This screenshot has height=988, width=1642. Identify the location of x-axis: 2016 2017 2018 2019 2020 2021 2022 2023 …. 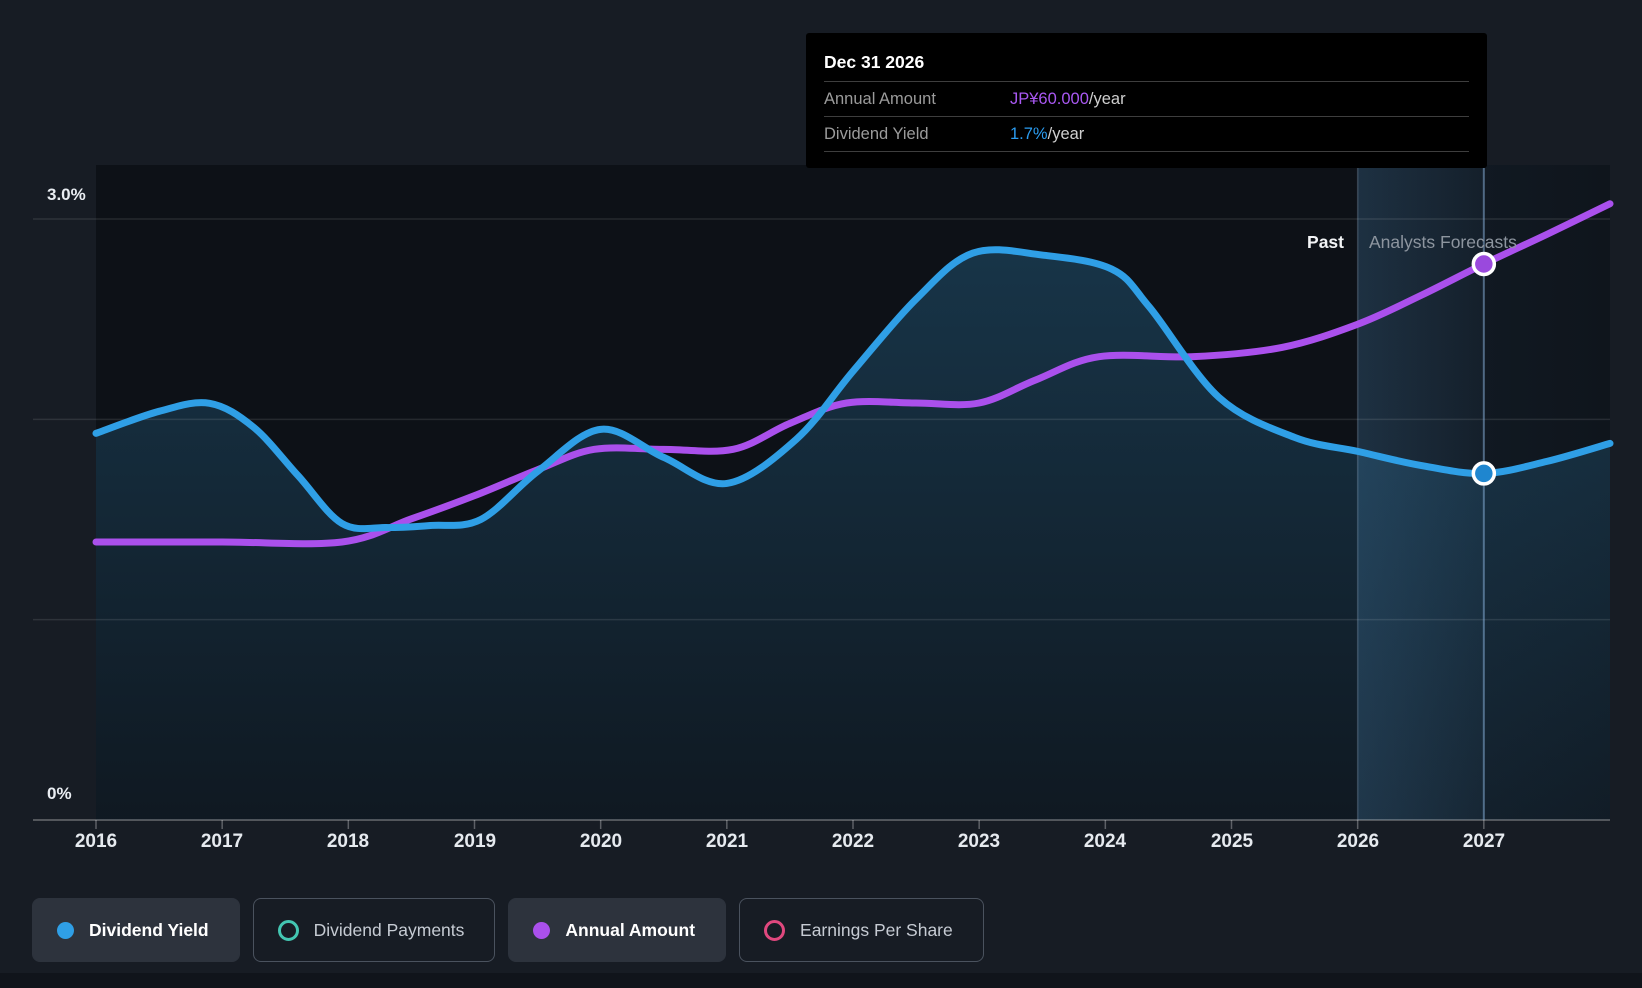
(821, 844).